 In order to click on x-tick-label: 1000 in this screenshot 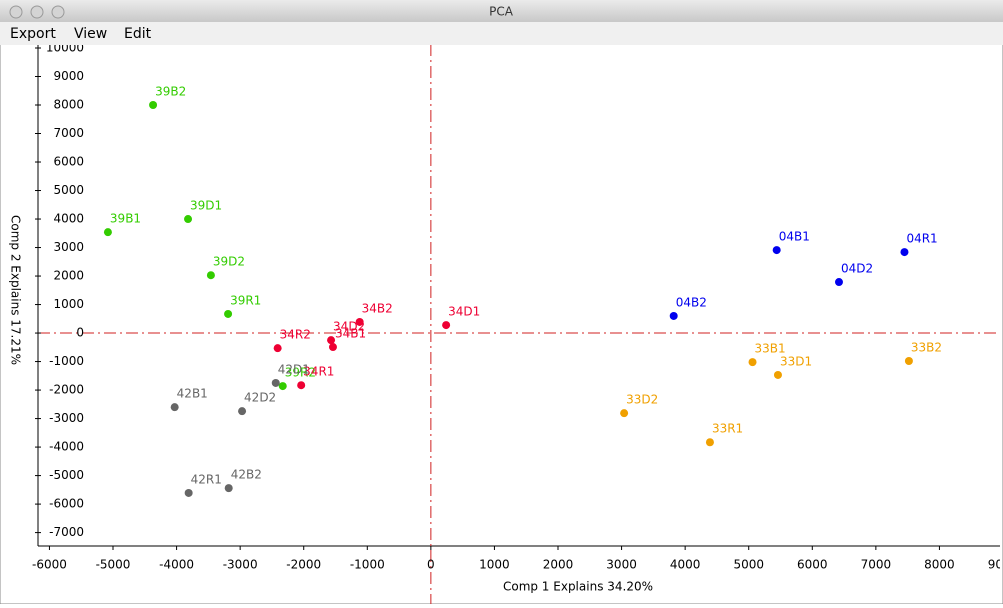, I will do `click(494, 565)`.